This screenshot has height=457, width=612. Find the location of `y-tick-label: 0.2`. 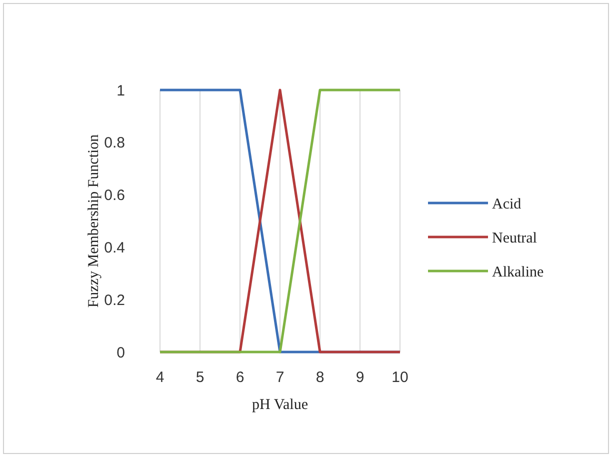

y-tick-label: 0.2 is located at coordinates (114, 300).